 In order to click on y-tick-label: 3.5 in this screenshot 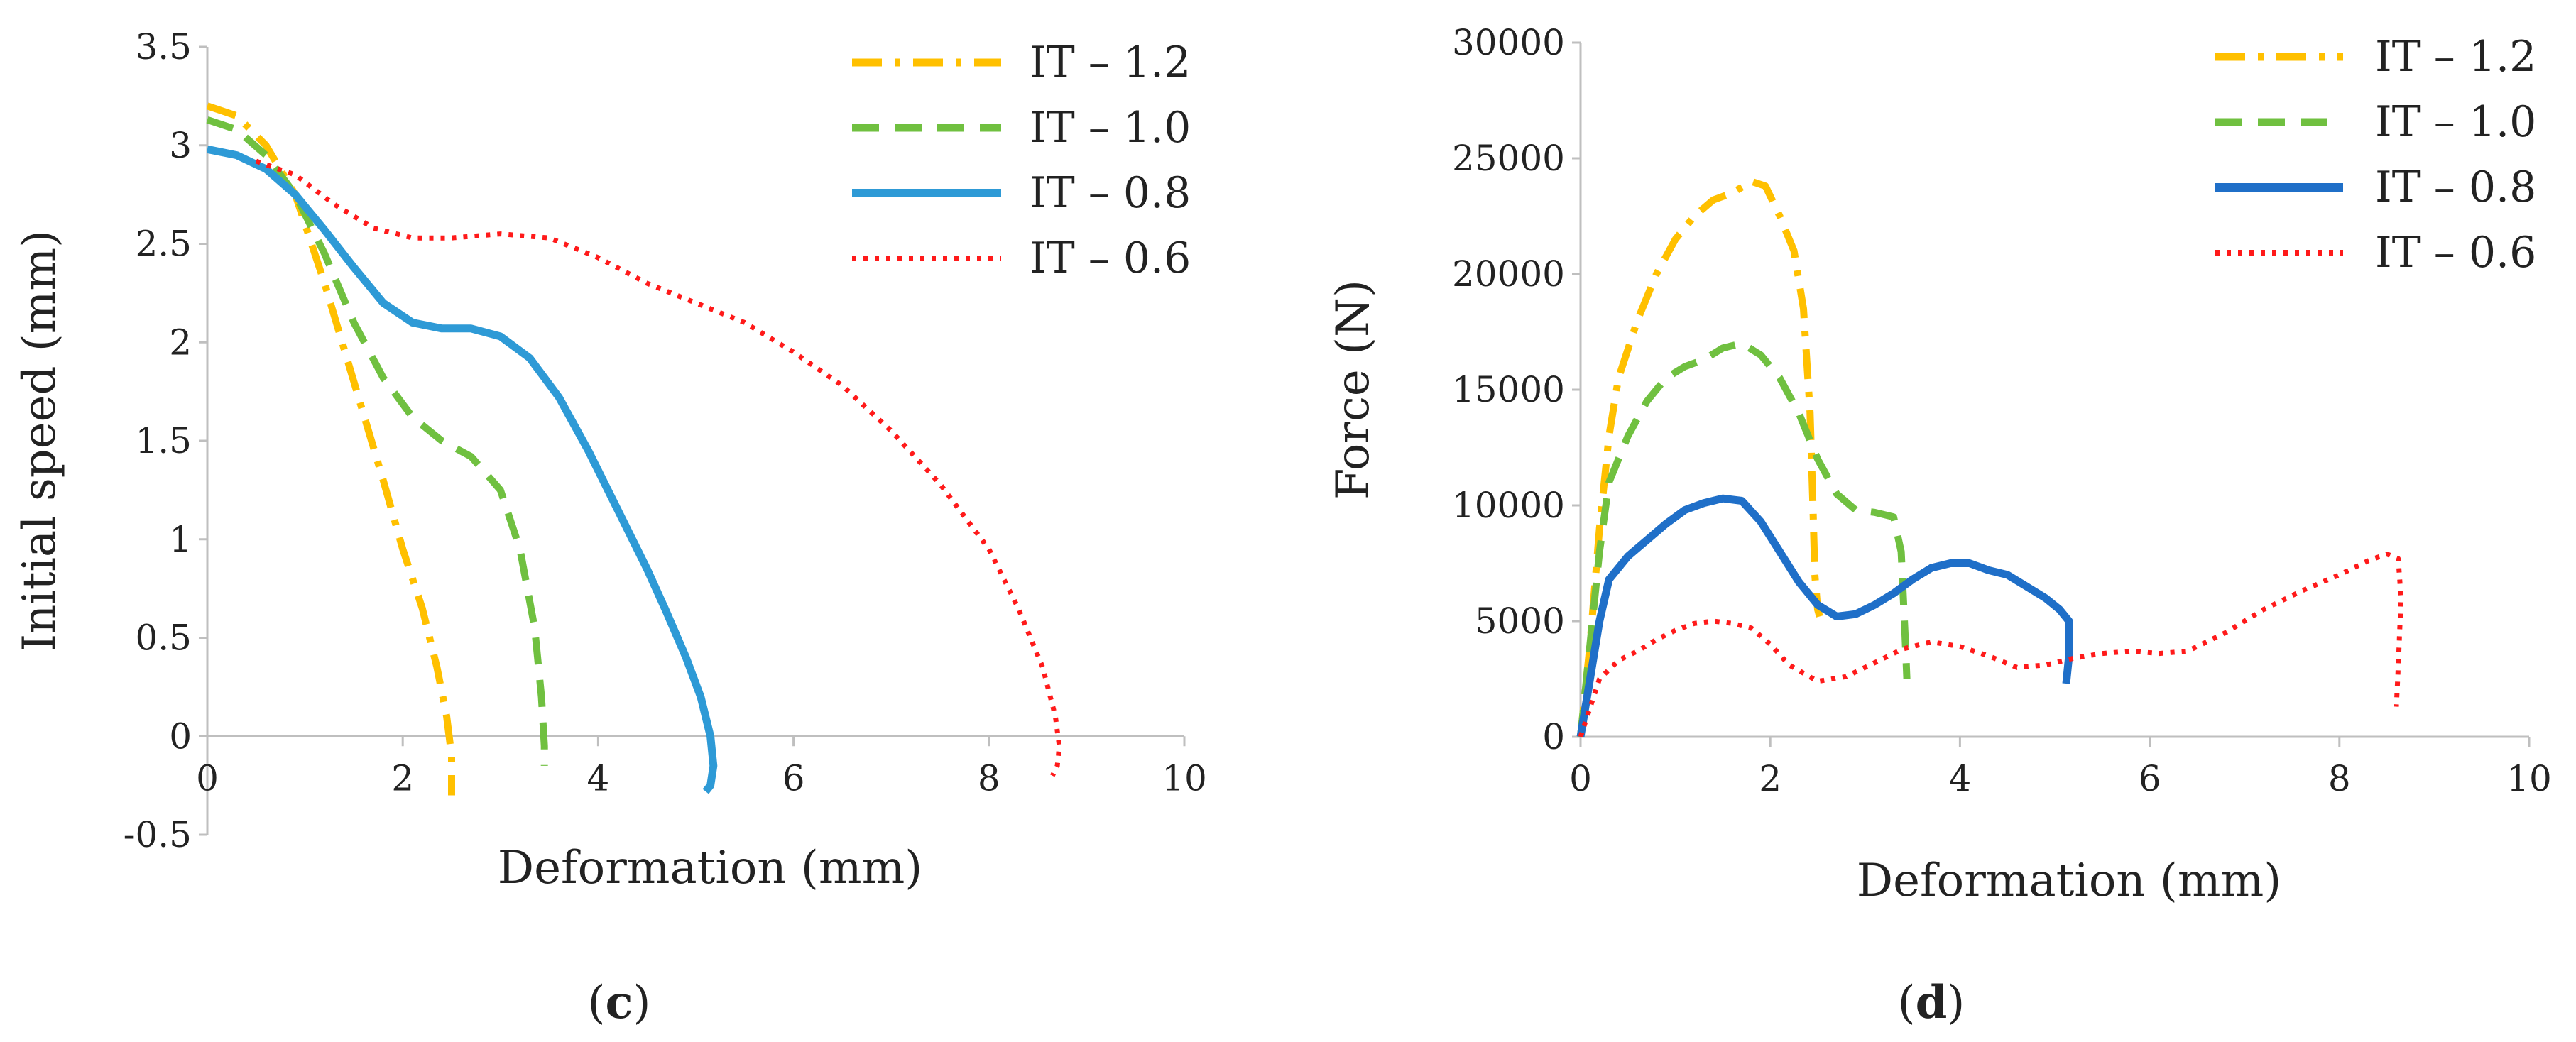, I will do `click(163, 46)`.